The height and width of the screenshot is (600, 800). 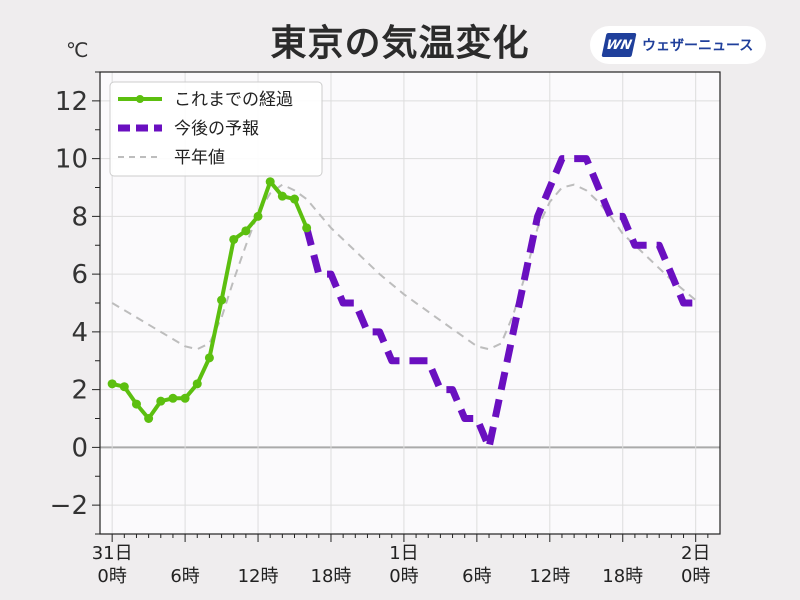 I want to click on legend-box, so click(x=216, y=129).